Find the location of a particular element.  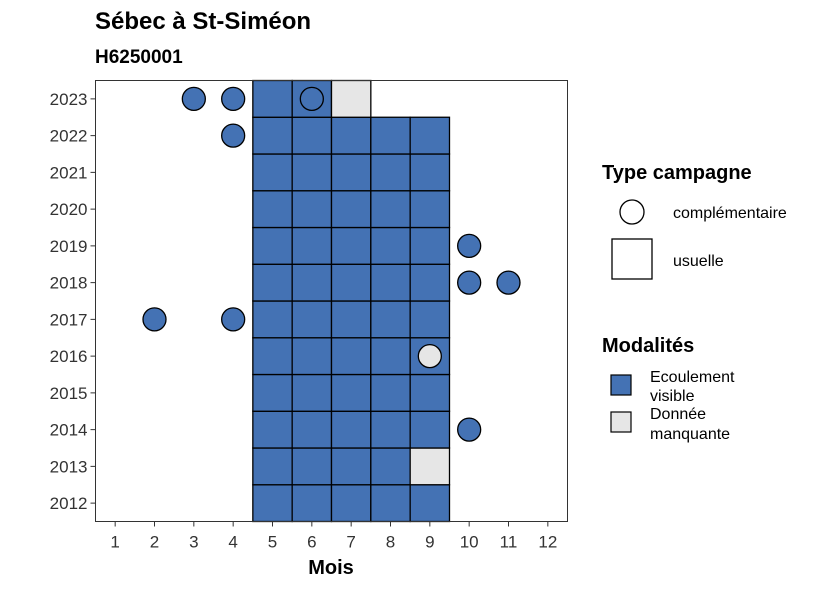

y-tick-label: 2018 is located at coordinates (69, 283).